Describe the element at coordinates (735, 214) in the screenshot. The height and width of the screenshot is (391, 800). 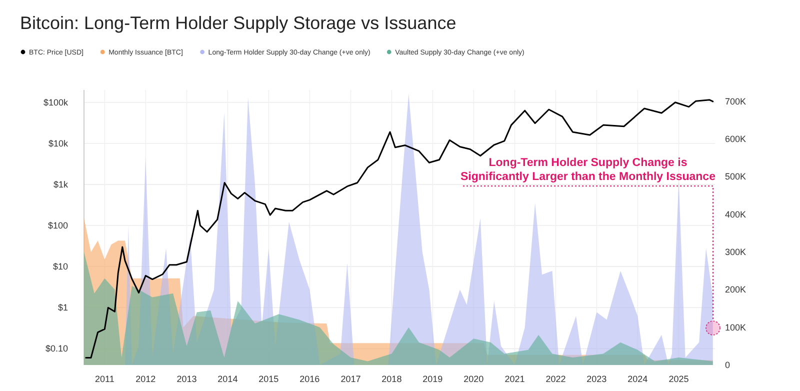
I see `y2-tick-label: 400K` at that location.